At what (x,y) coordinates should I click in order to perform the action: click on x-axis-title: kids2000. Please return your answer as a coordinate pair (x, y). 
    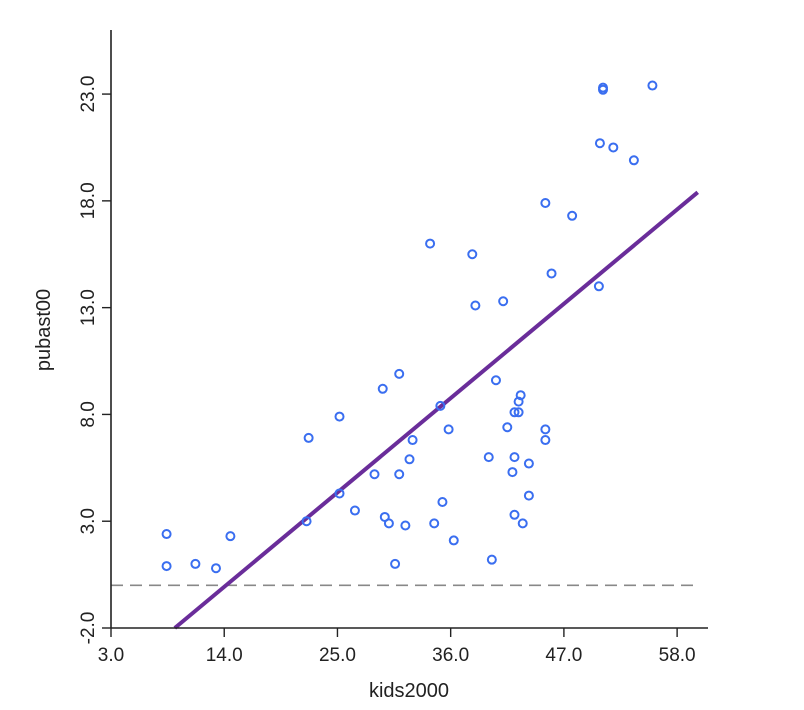
    Looking at the image, I should click on (409, 691).